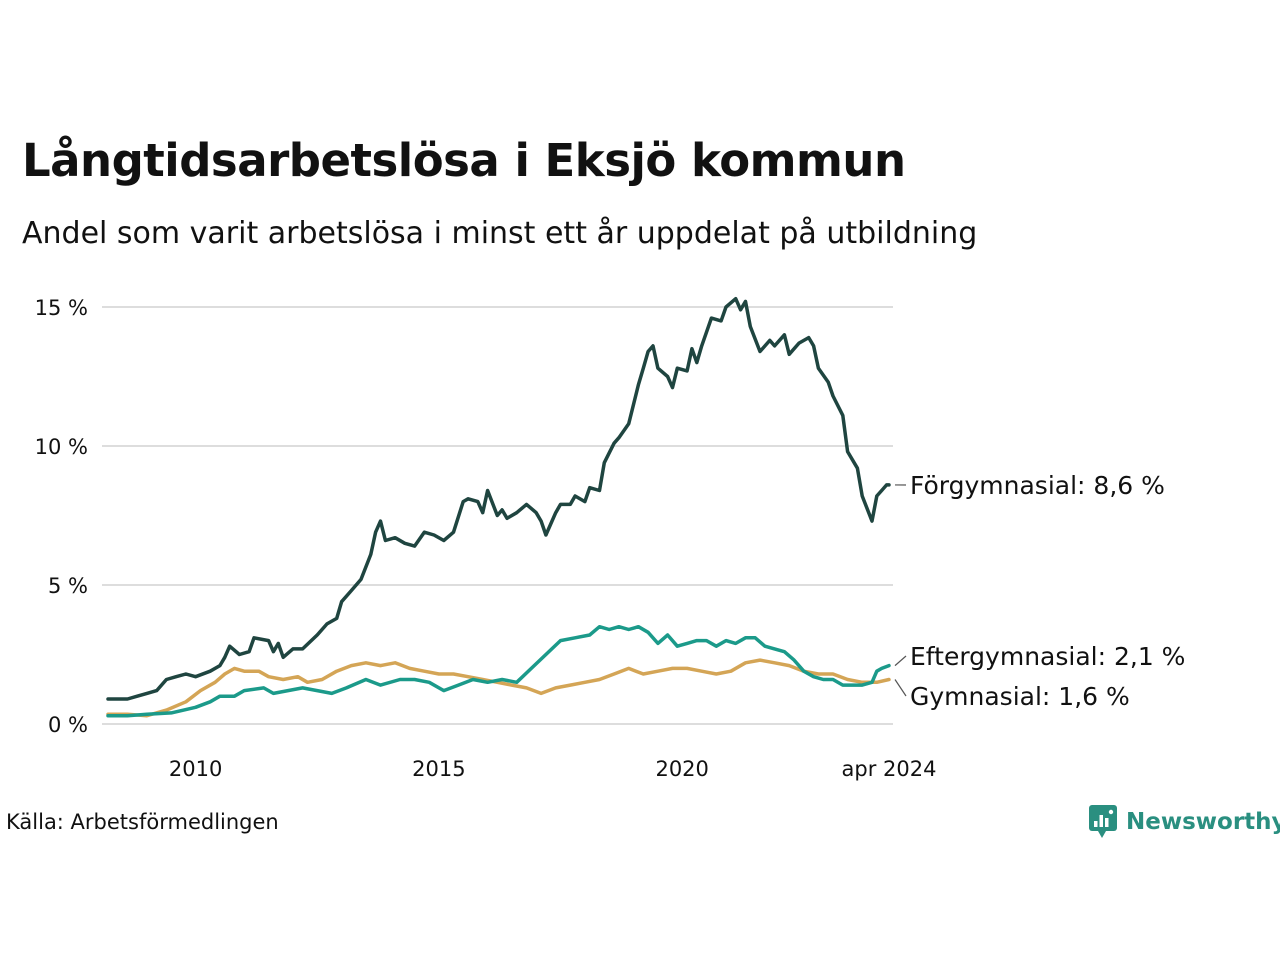 This screenshot has width=1280, height=960. I want to click on end-label-förgymnasial: Förgymnasial: 8,6 %, so click(1037, 485).